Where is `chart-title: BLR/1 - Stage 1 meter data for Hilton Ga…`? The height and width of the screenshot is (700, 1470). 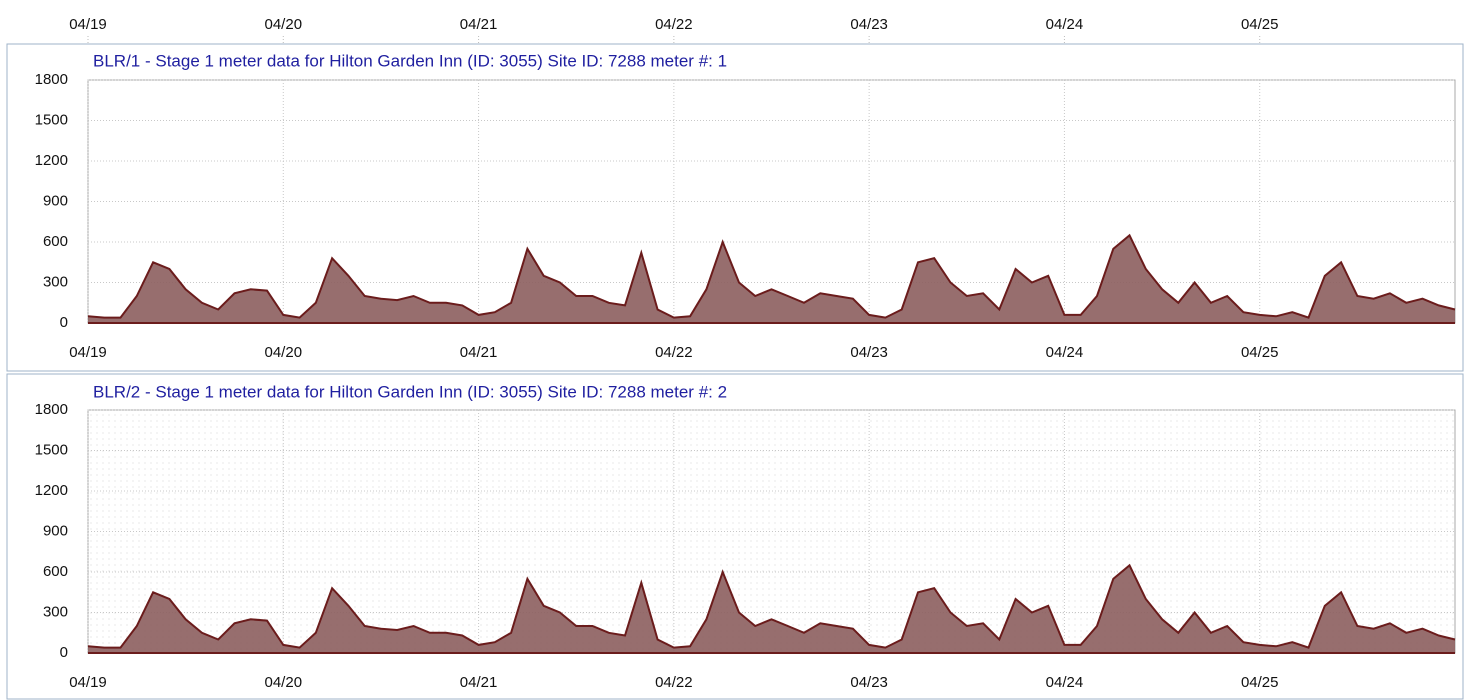
chart-title: BLR/1 - Stage 1 meter data for Hilton Ga… is located at coordinates (410, 60).